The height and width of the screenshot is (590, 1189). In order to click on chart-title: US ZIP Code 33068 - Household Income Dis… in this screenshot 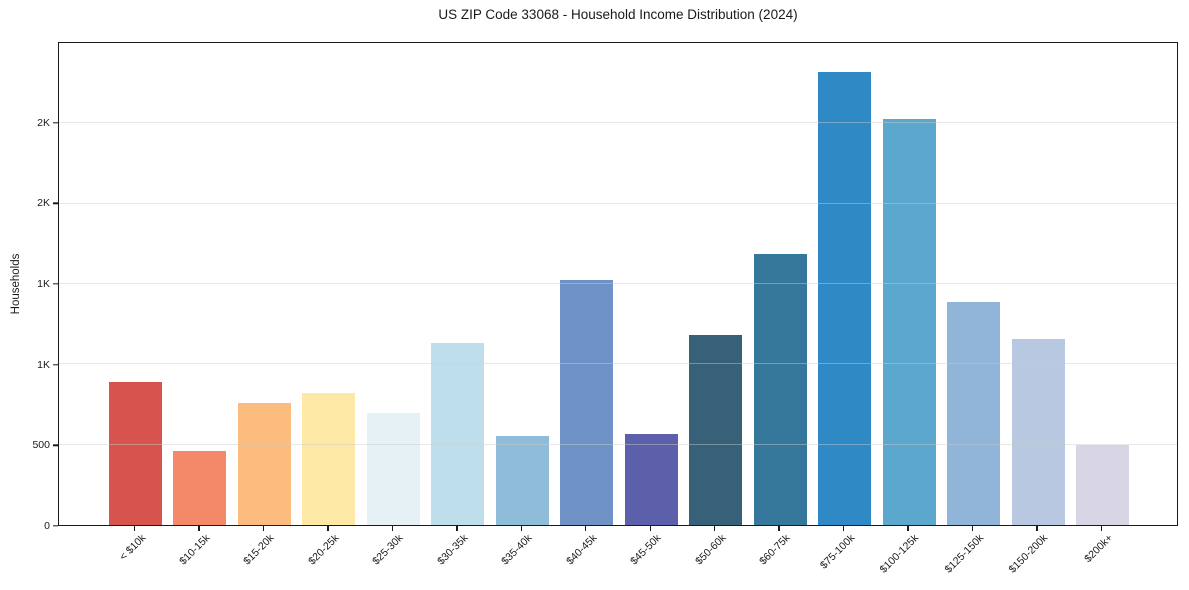, I will do `click(618, 14)`.